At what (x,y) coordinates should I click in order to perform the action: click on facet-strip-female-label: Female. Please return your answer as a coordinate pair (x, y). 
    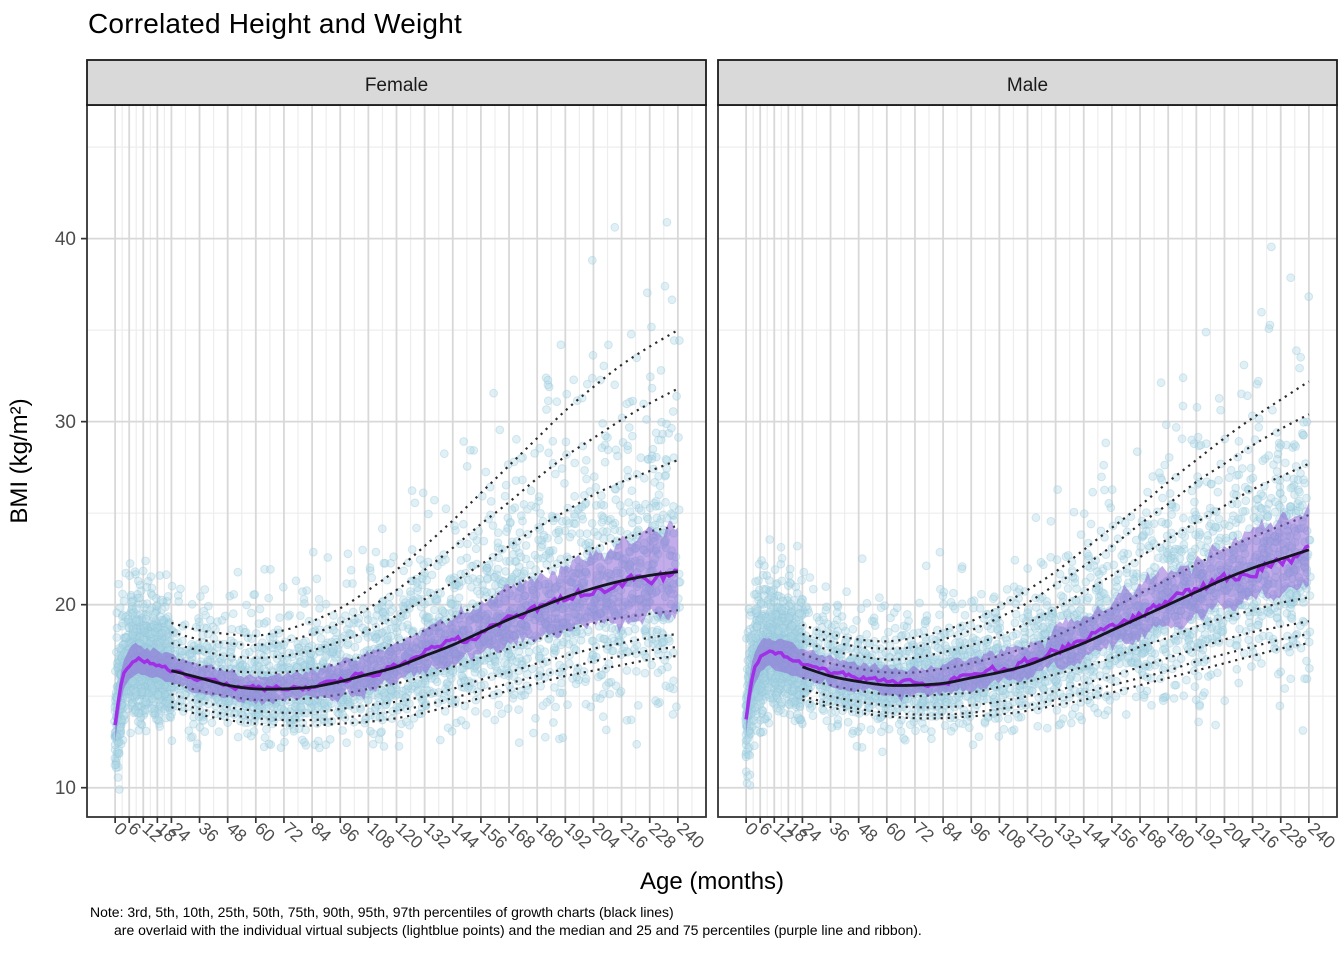
    Looking at the image, I should click on (396, 85).